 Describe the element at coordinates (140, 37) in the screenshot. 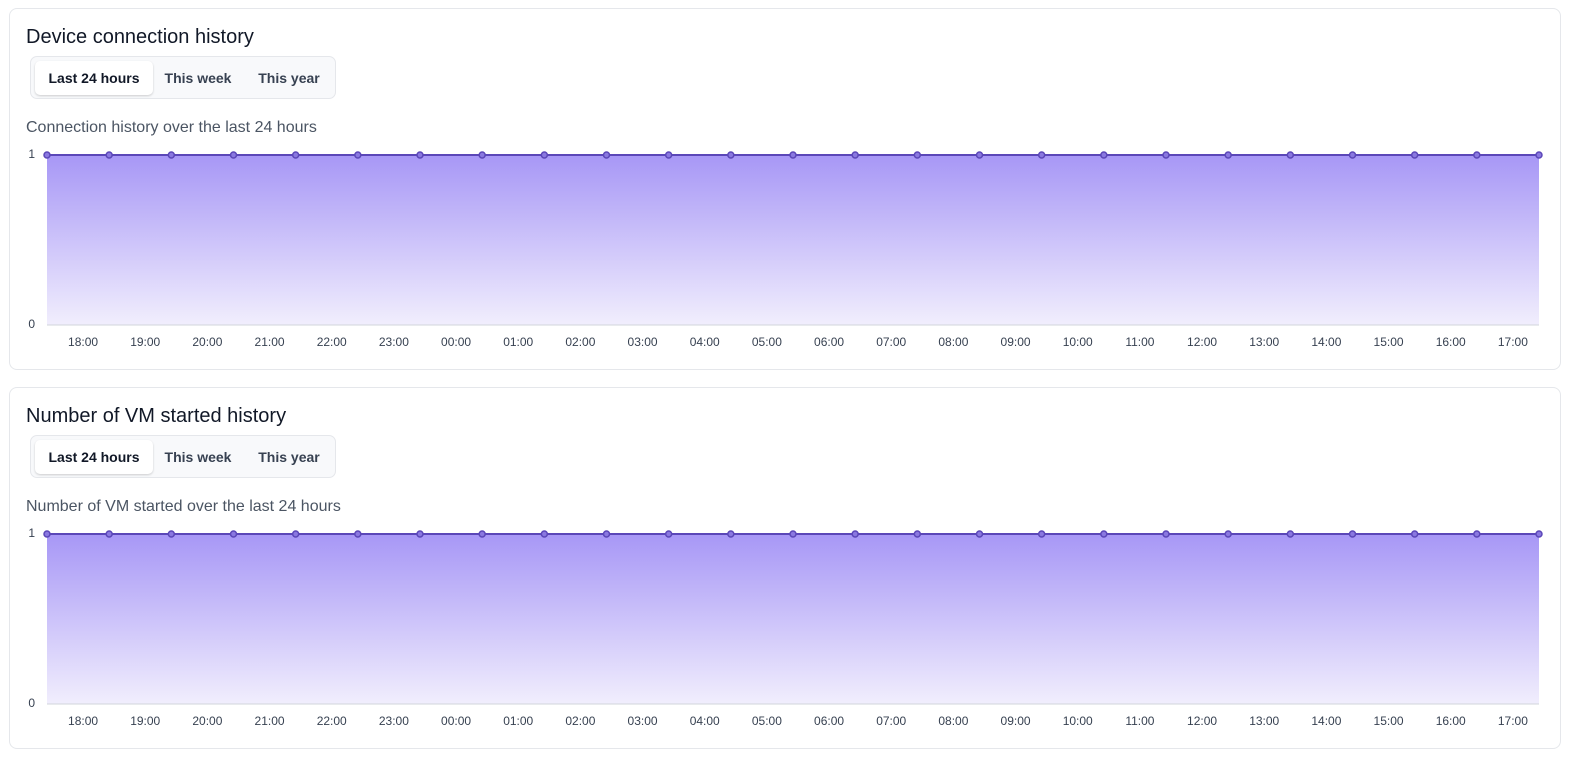

I see `card-title: Device connection history` at that location.